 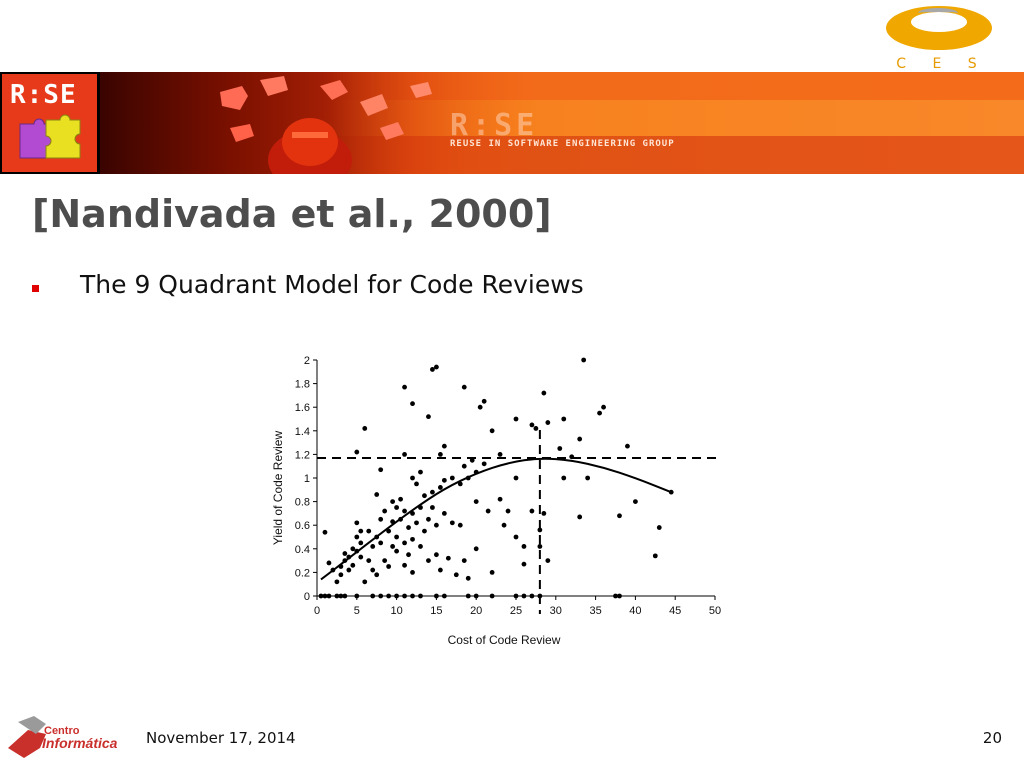 I want to click on x-tick-label: 30, so click(x=556, y=611).